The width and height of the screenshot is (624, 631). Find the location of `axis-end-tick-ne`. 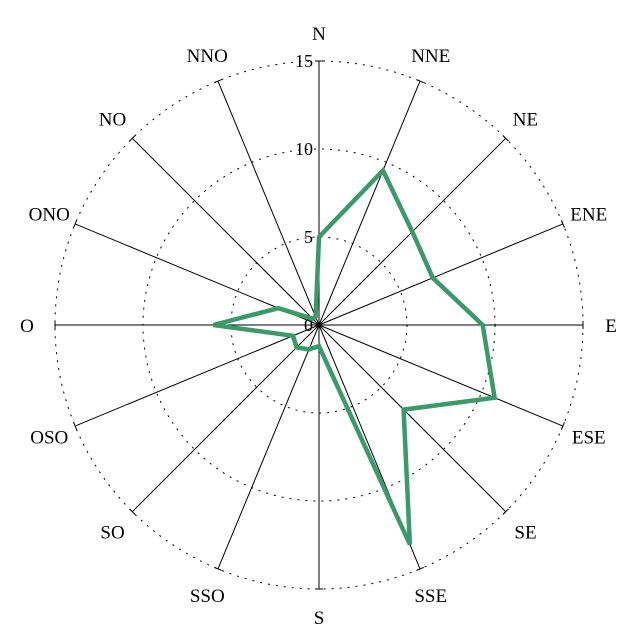

axis-end-tick-ne is located at coordinates (505, 138).